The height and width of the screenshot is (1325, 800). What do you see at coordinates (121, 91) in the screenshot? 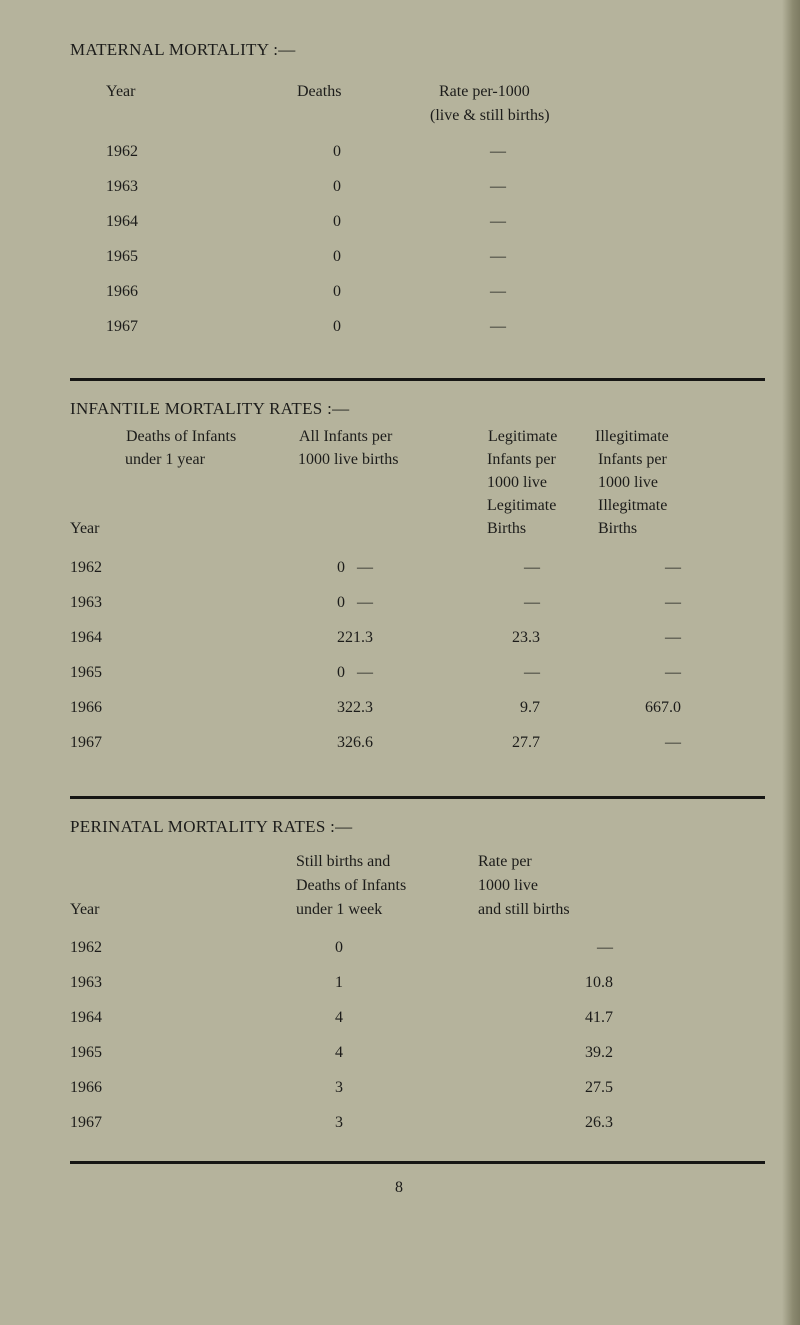
I see `maternal-header-year: Year` at bounding box center [121, 91].